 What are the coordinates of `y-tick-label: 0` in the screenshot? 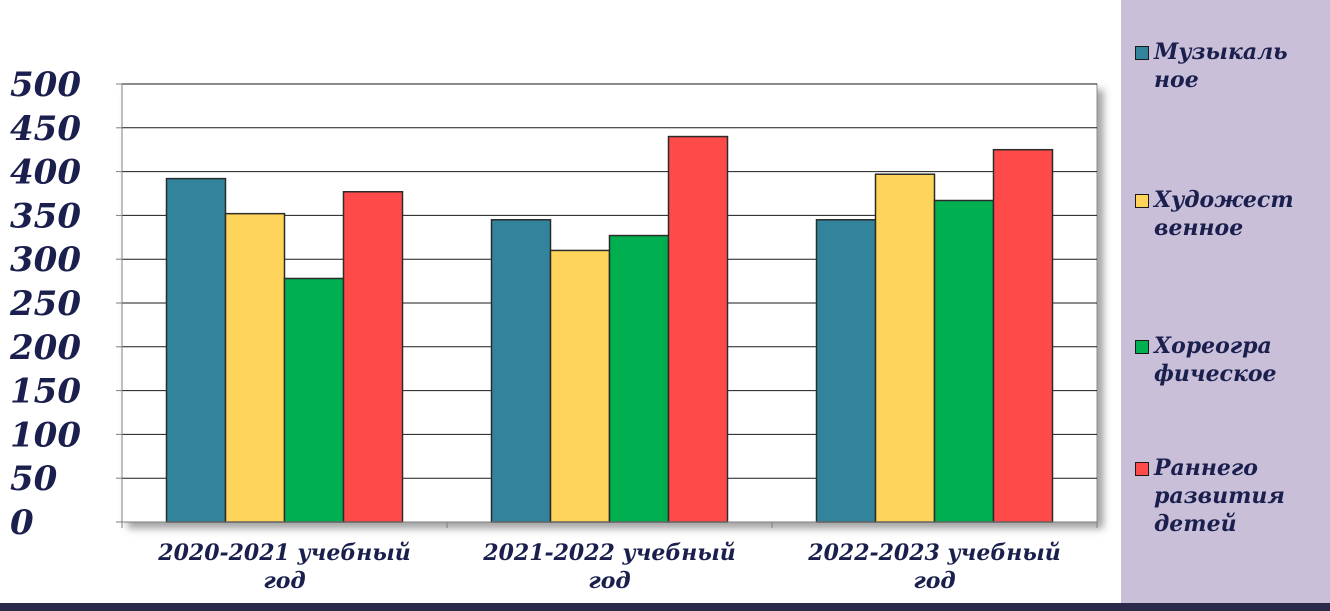 It's located at (22, 523).